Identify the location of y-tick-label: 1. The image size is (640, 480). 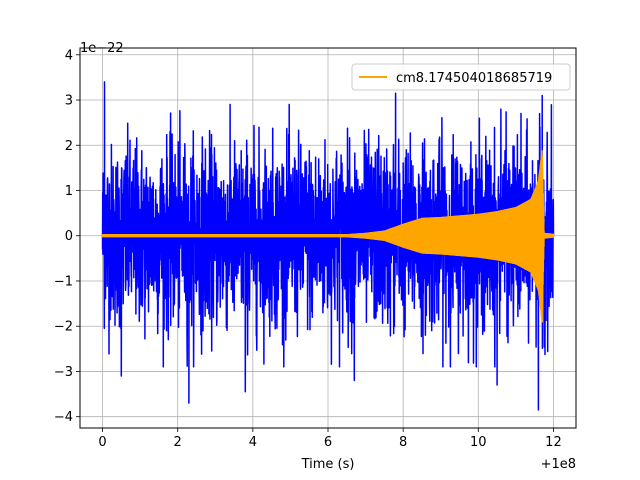
(69, 191).